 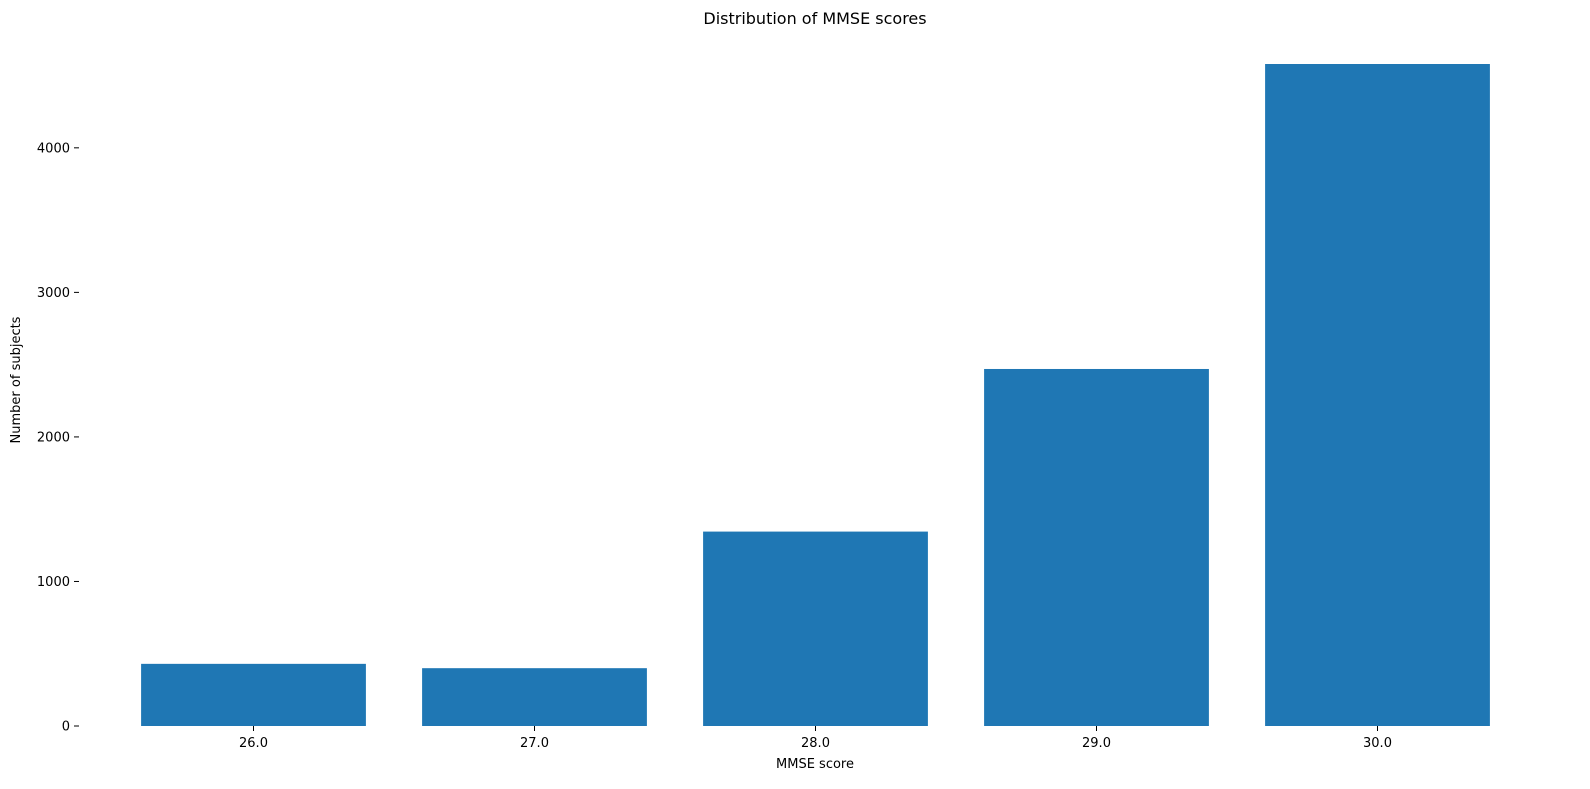 What do you see at coordinates (1377, 395) in the screenshot?
I see `bar-30.0` at bounding box center [1377, 395].